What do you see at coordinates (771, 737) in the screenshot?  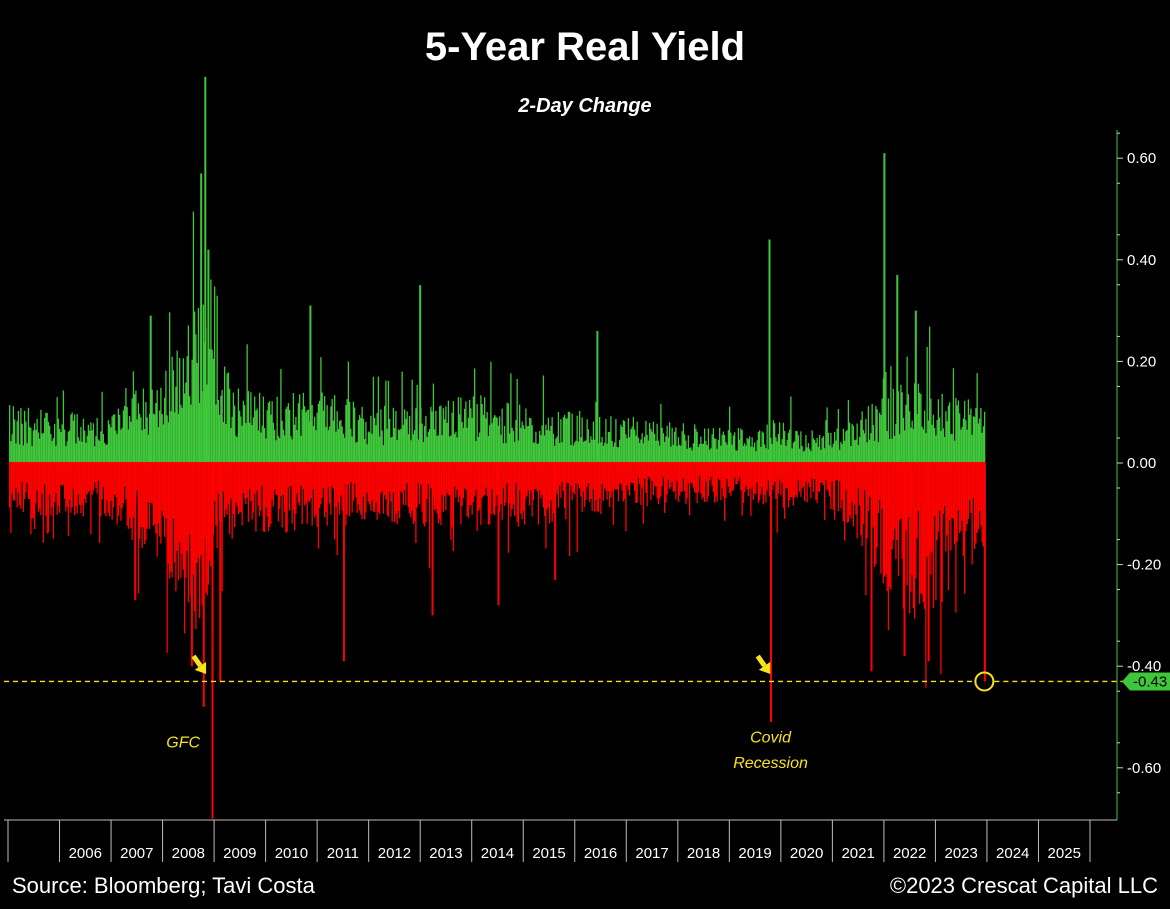 I see `annotation-label: Covid` at bounding box center [771, 737].